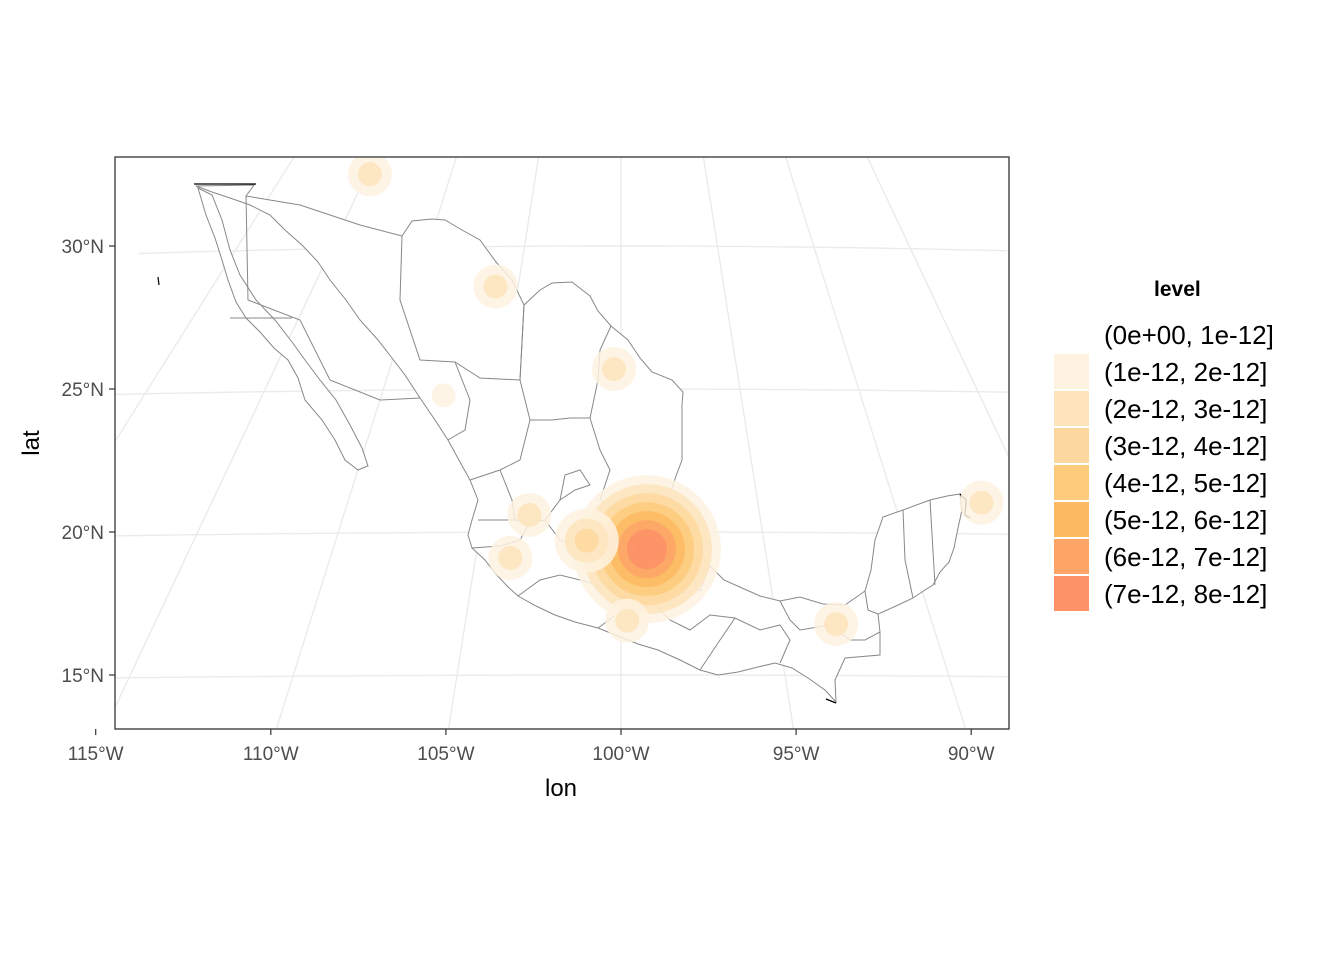  Describe the element at coordinates (271, 754) in the screenshot. I see `x-tick-label: 110°W` at that location.